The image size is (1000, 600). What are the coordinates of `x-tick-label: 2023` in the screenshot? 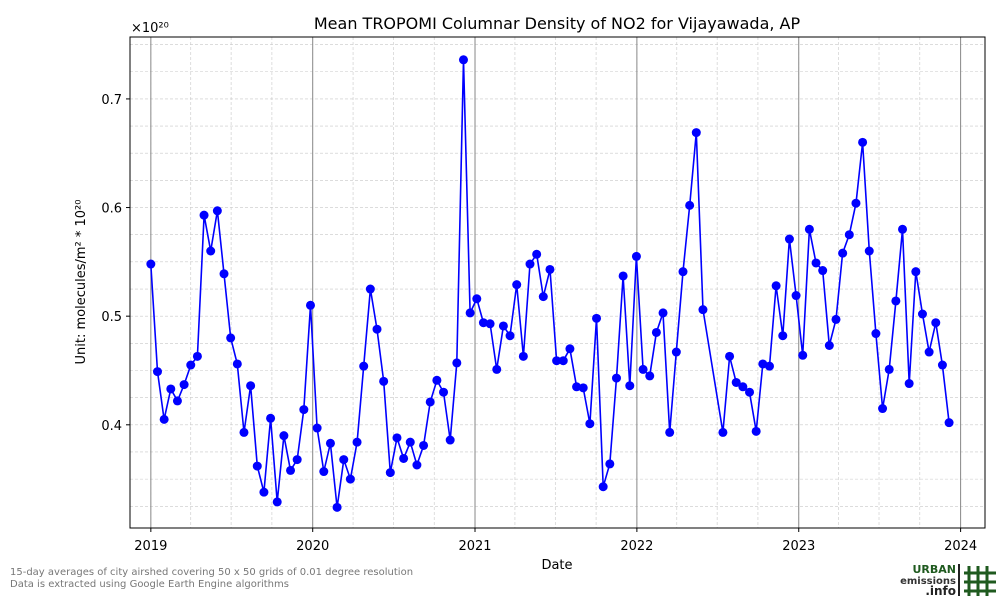 It's located at (798, 546).